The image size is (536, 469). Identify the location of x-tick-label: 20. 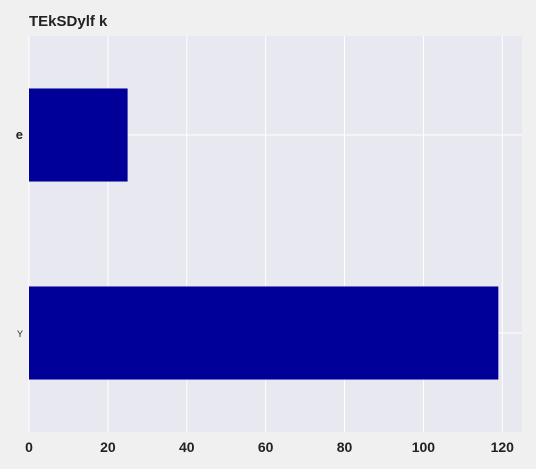
(108, 447).